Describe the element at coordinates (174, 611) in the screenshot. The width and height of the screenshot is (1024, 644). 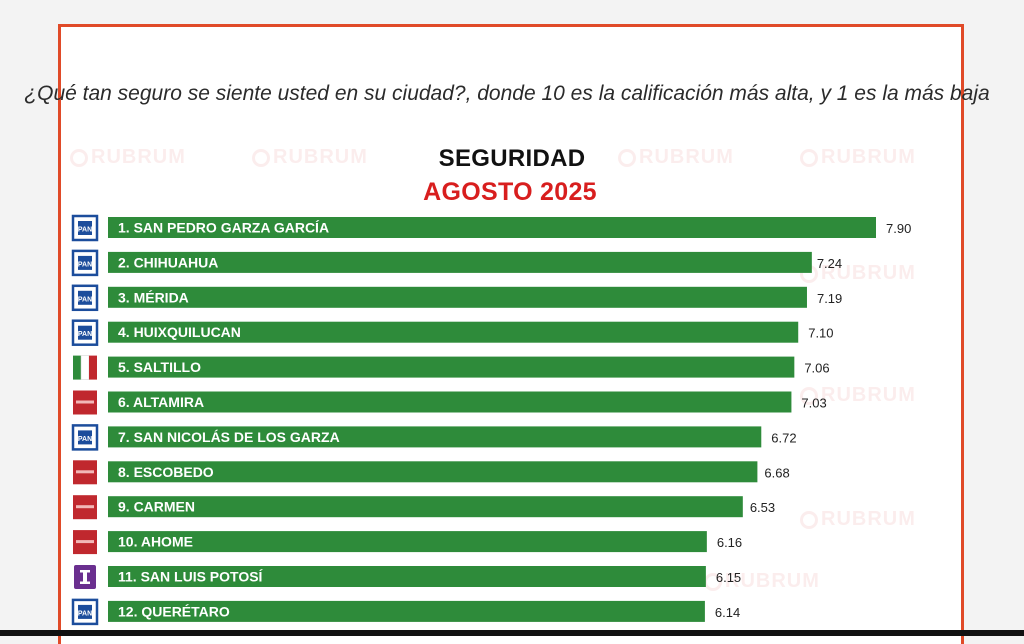
I see `category-label: 12. QUERÉTARO` at that location.